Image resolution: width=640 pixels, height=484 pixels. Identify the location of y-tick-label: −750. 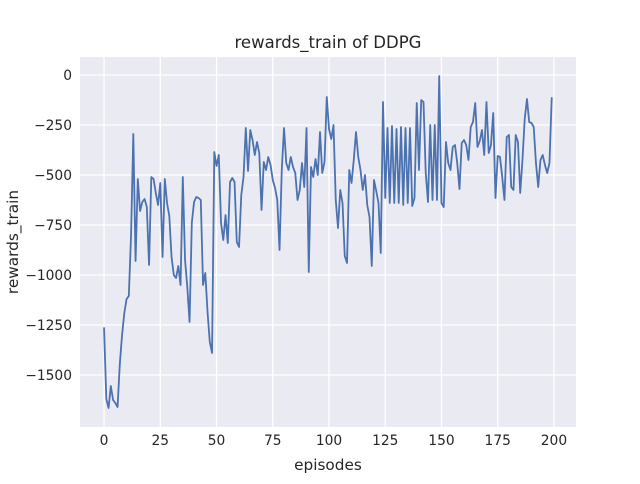
(53, 226).